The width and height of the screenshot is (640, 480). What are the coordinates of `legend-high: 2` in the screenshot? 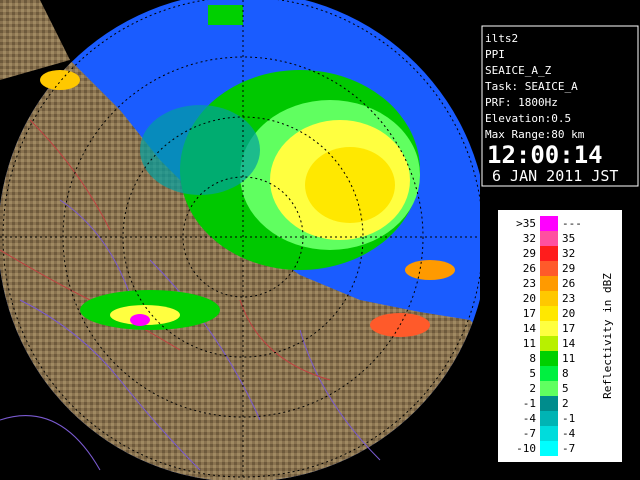 It's located at (565, 403).